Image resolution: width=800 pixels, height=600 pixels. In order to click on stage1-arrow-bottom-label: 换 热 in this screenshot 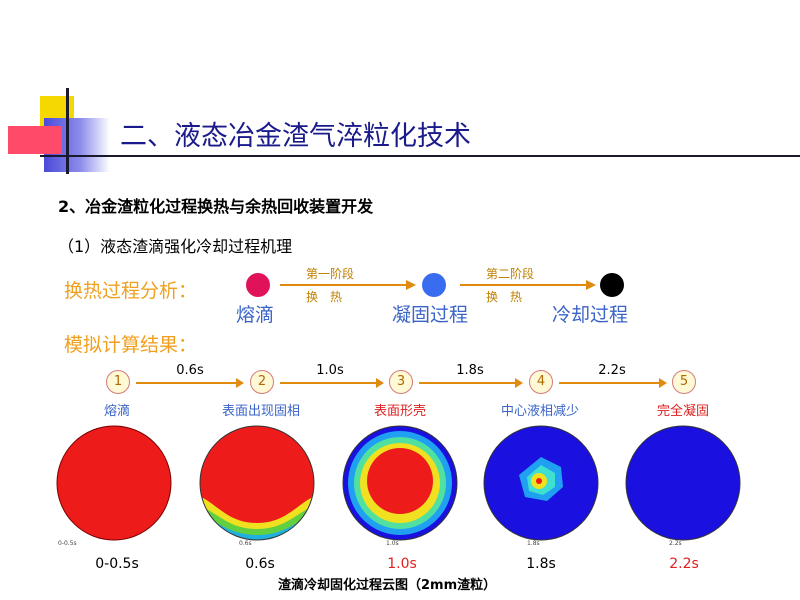, I will do `click(324, 297)`.